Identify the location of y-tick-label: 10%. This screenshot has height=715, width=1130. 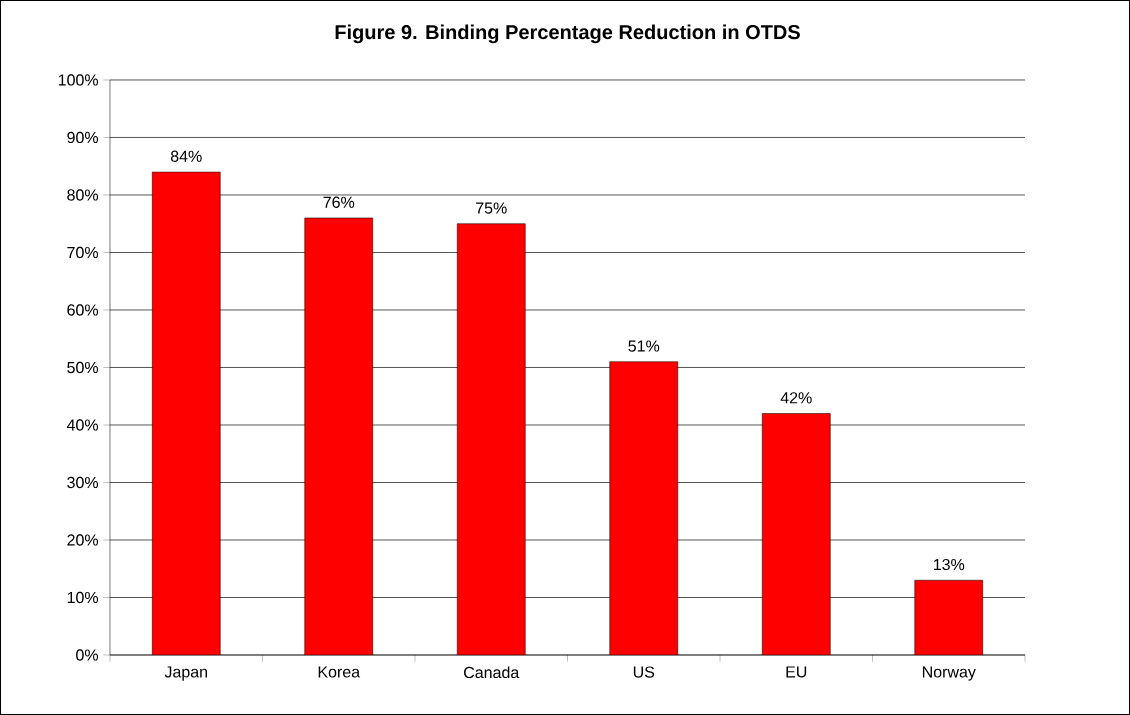
(83, 597).